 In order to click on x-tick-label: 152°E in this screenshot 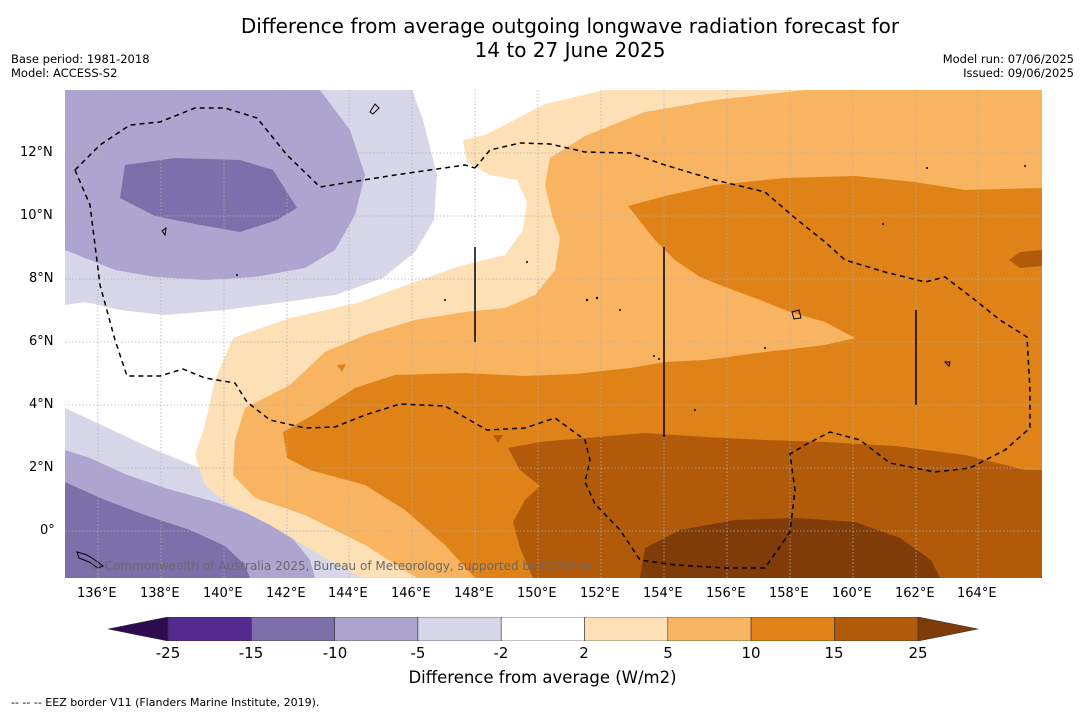, I will do `click(600, 593)`.